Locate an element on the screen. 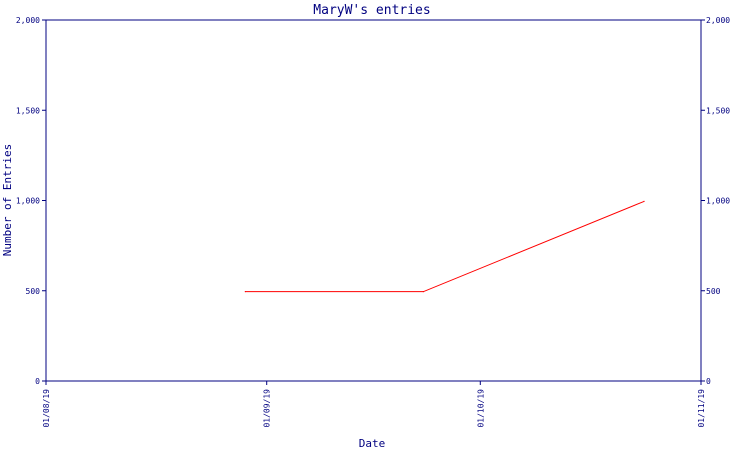 This screenshot has height=450, width=750. y-tick-label-right: 1,000 is located at coordinates (718, 201).